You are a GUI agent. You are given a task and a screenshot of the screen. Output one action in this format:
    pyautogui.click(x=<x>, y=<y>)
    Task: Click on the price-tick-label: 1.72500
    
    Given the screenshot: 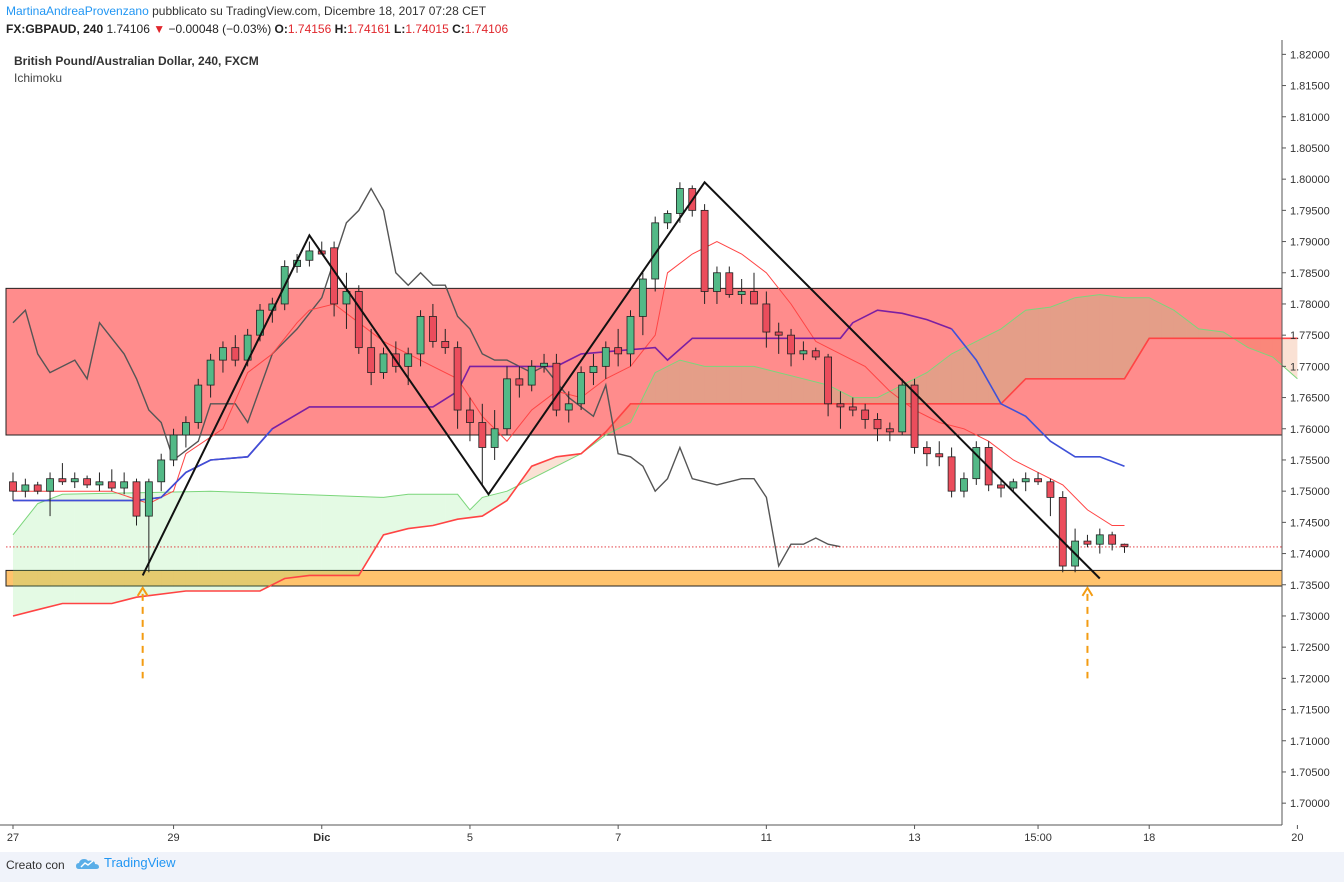 What is the action you would take?
    pyautogui.click(x=1310, y=648)
    